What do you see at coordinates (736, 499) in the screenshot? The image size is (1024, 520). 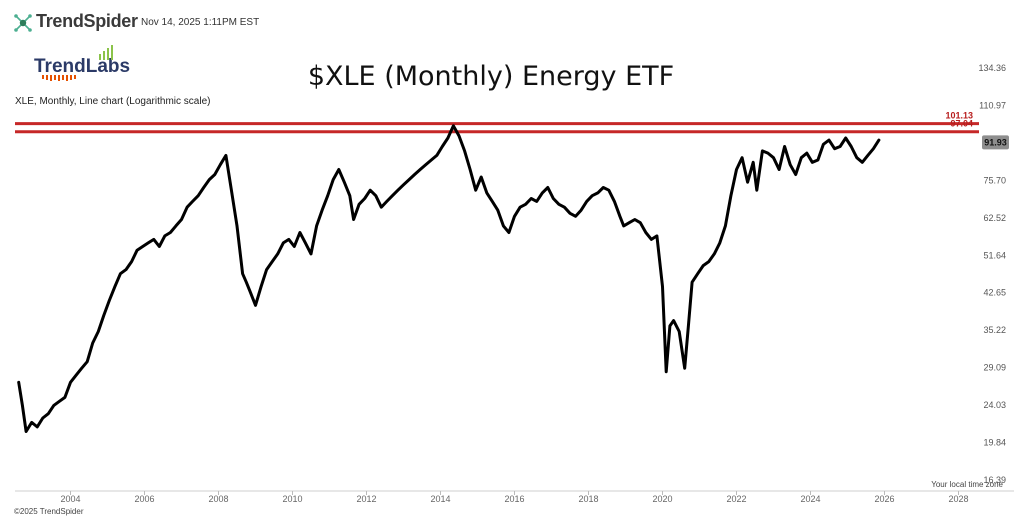 I see `x-tick-label: 2022` at bounding box center [736, 499].